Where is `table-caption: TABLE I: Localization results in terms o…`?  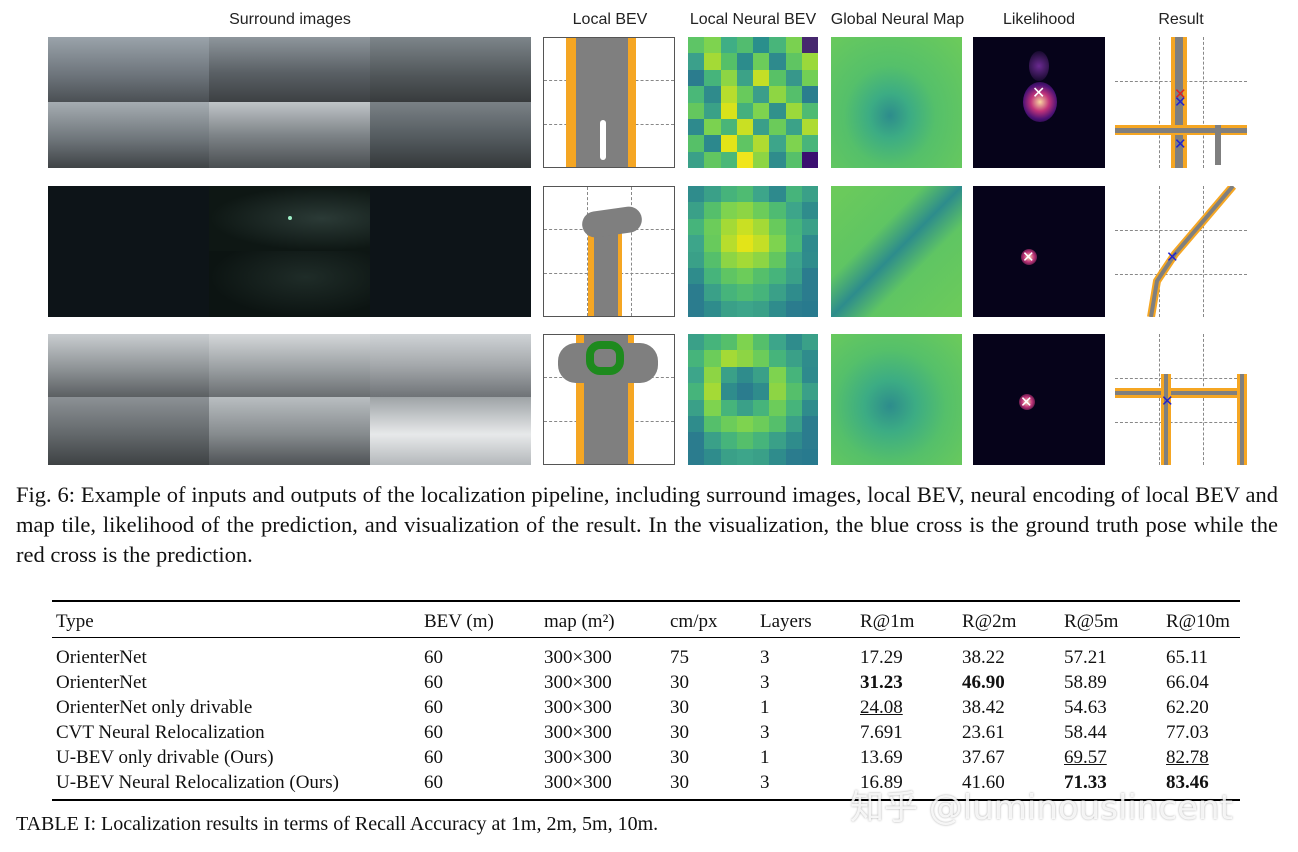 table-caption: TABLE I: Localization results in terms o… is located at coordinates (337, 824).